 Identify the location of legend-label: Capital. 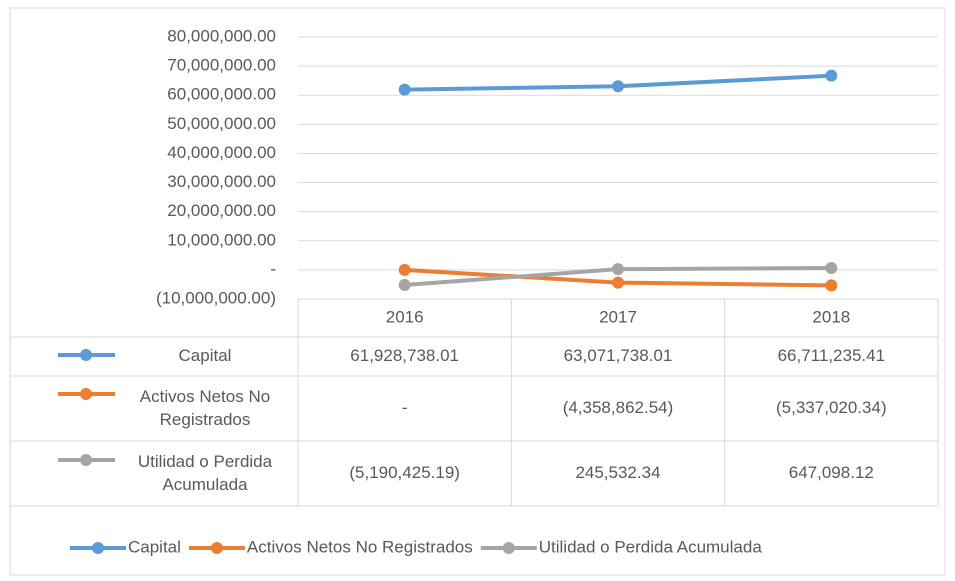
(154, 546).